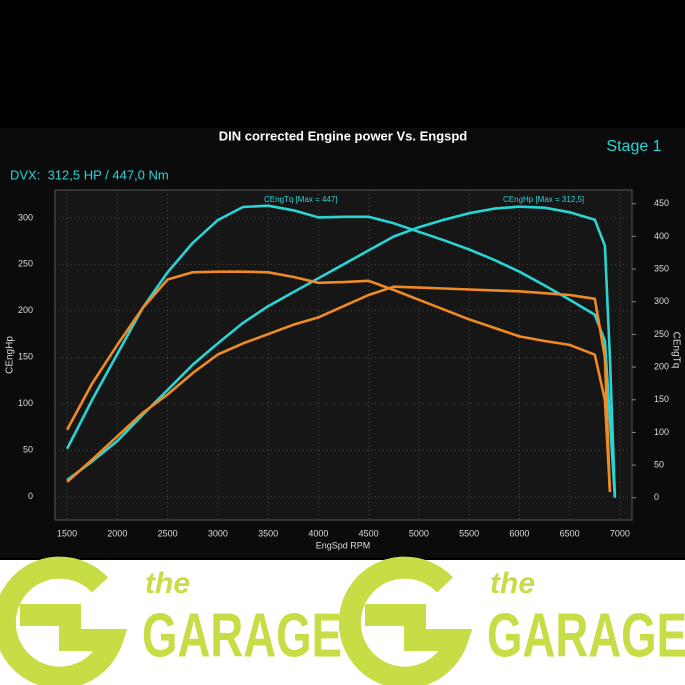 This screenshot has width=685, height=685. Describe the element at coordinates (343, 545) in the screenshot. I see `x-axis-label: EngSpd RPM` at that location.